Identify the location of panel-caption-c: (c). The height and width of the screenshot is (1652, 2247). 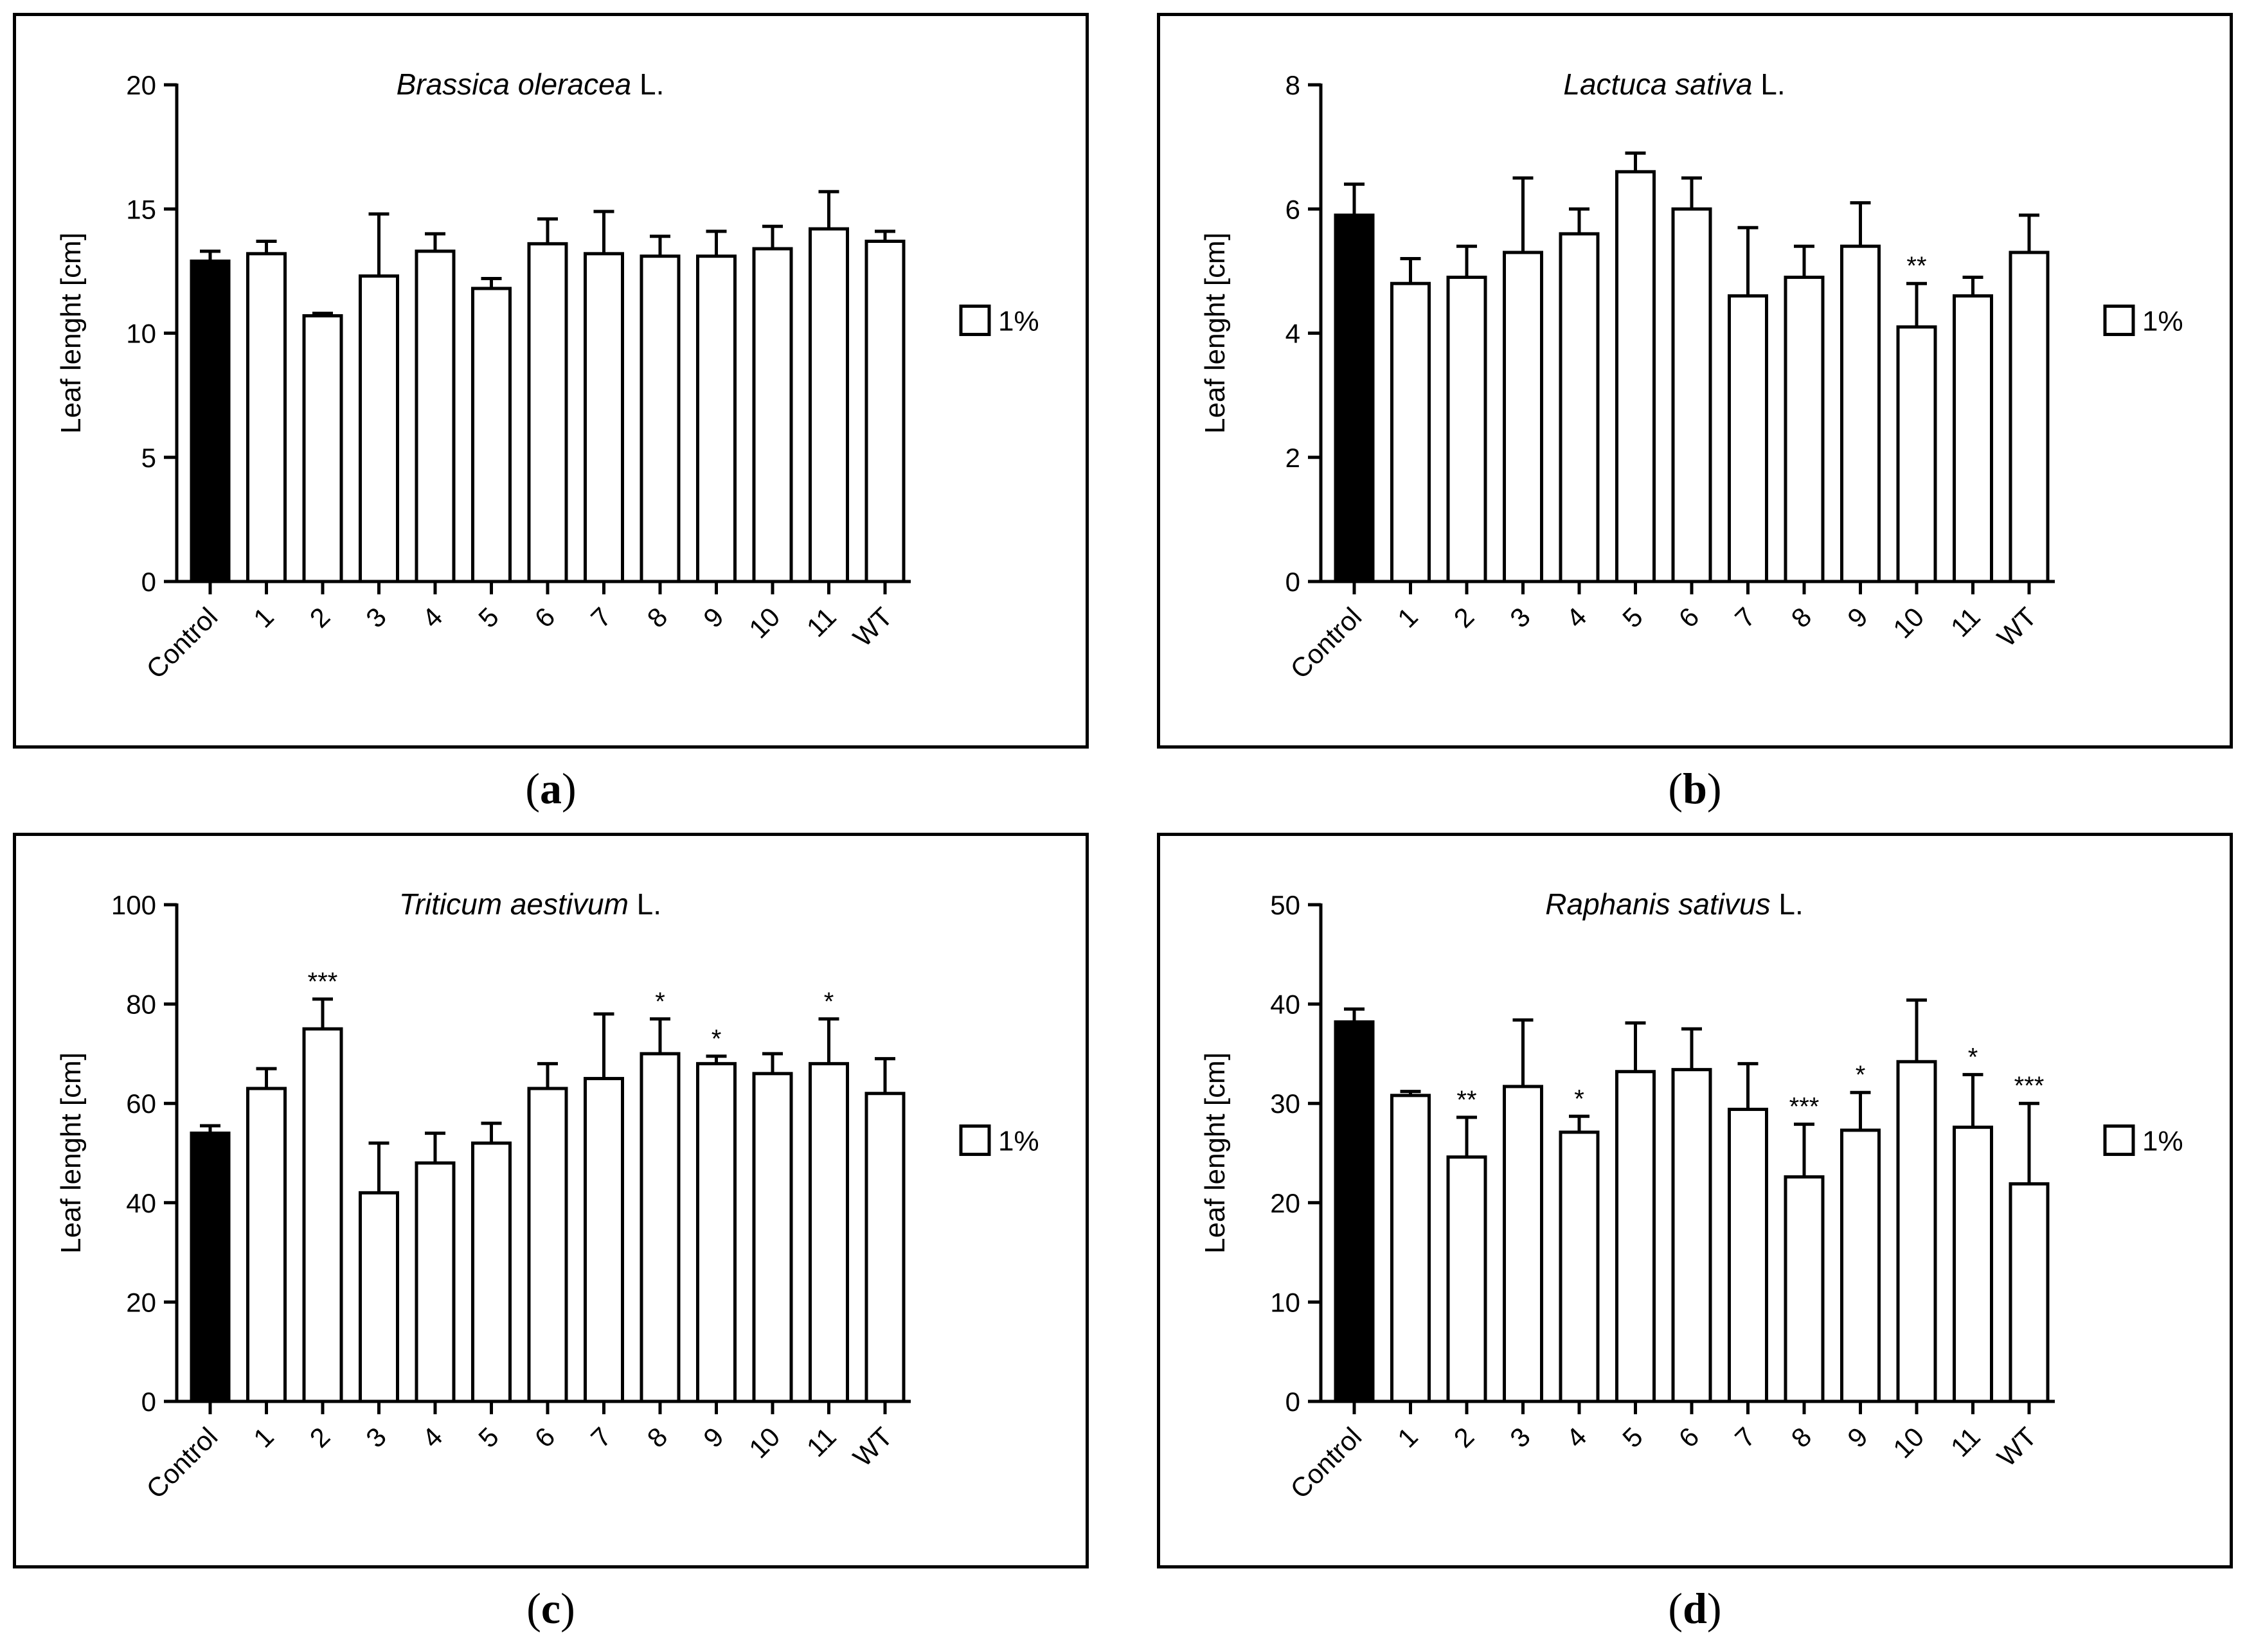
(550, 1608).